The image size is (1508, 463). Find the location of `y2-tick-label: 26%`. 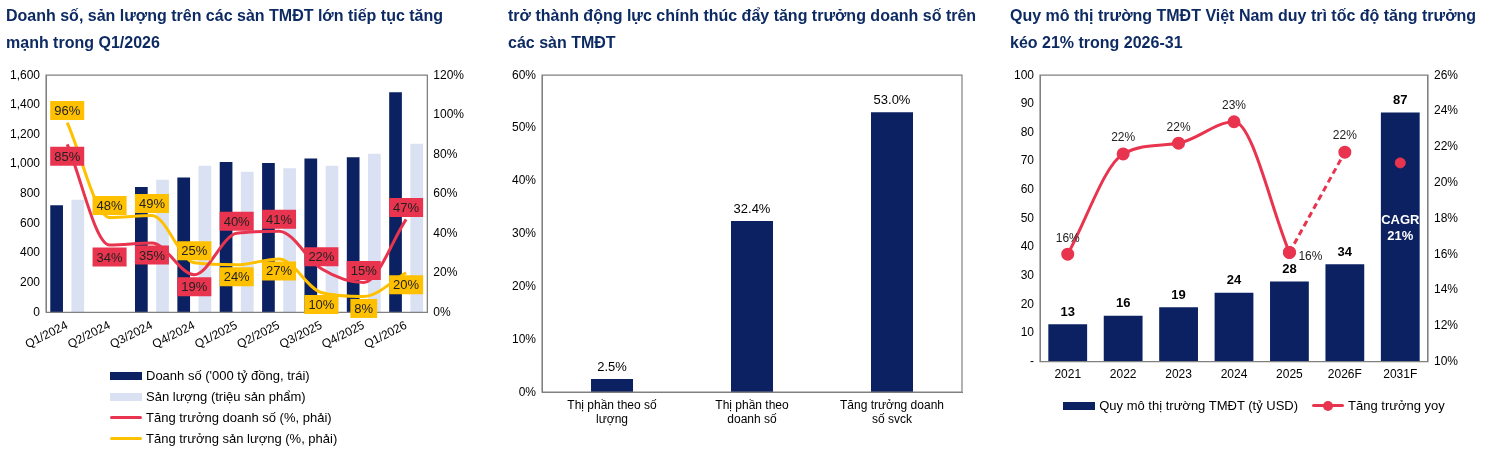

y2-tick-label: 26% is located at coordinates (1446, 74).